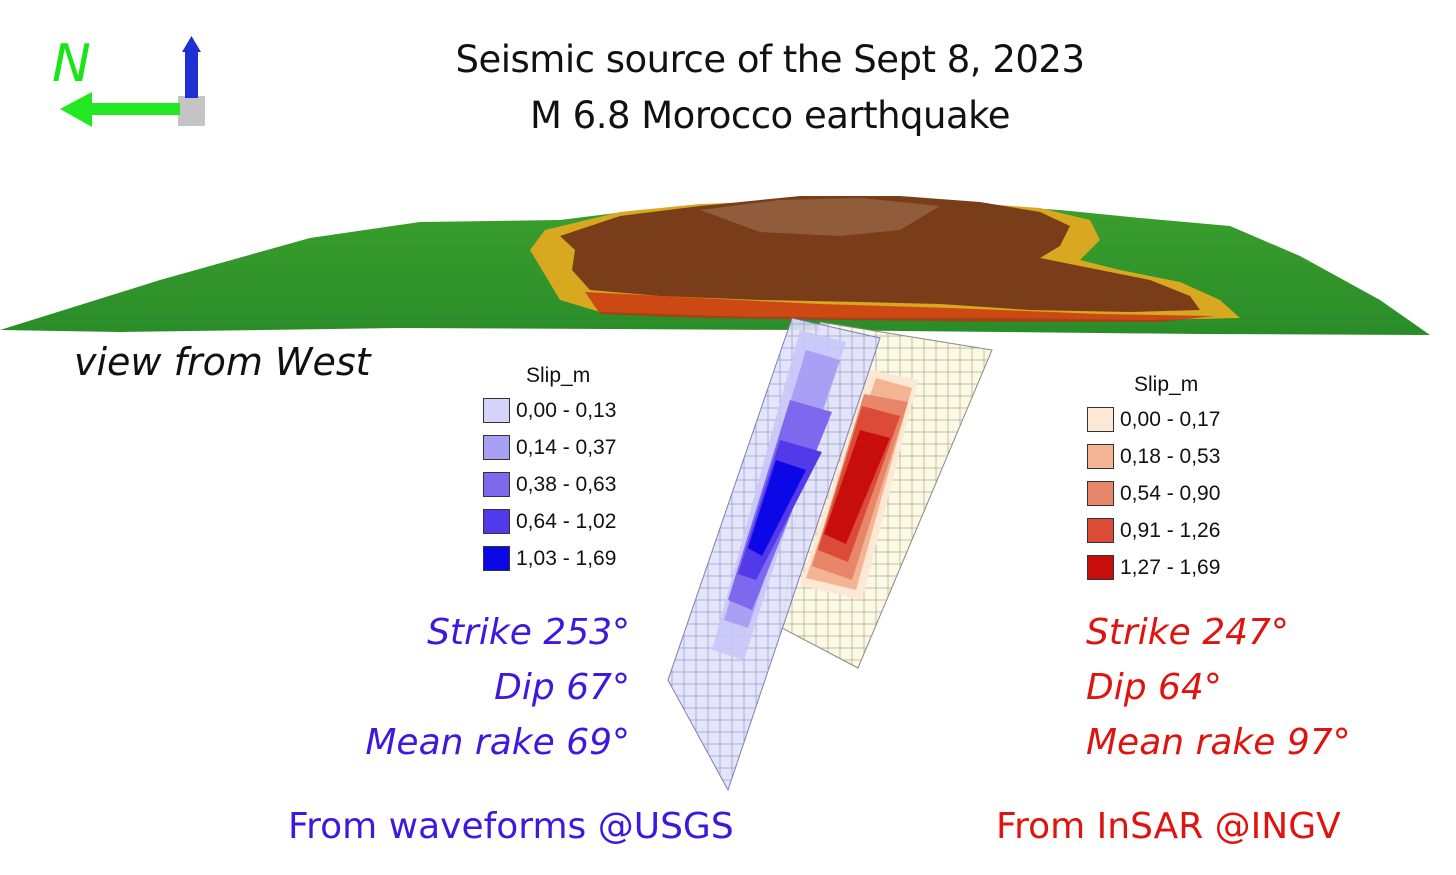 The image size is (1456, 875). What do you see at coordinates (1154, 687) in the screenshot?
I see `ingv-dip: Dip 64°` at bounding box center [1154, 687].